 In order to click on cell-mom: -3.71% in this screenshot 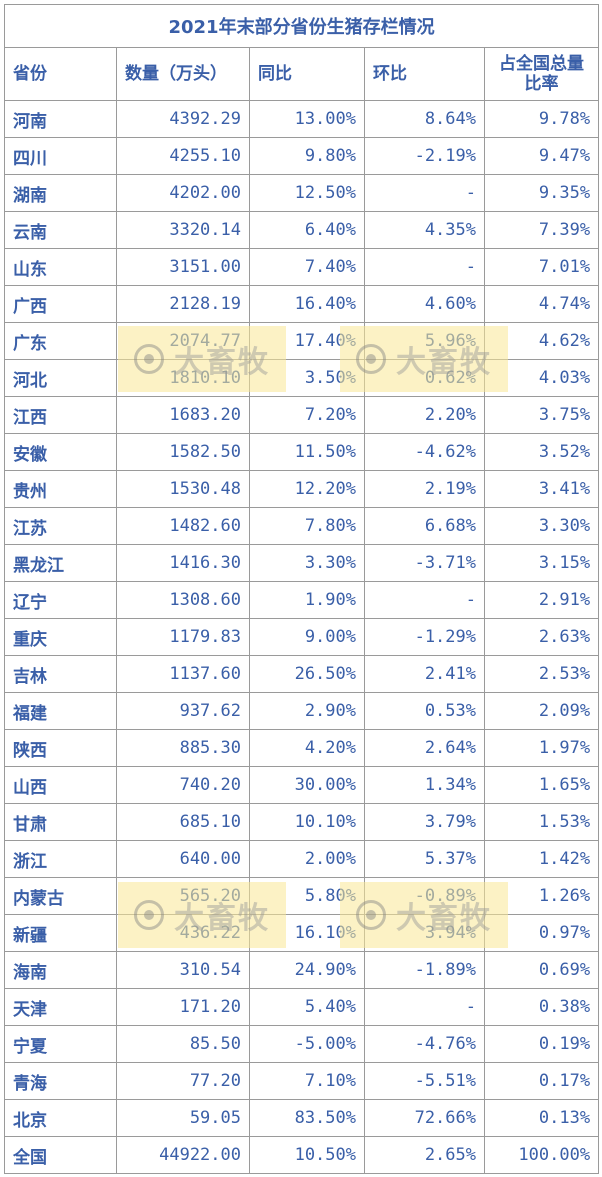, I will do `click(424, 563)`.